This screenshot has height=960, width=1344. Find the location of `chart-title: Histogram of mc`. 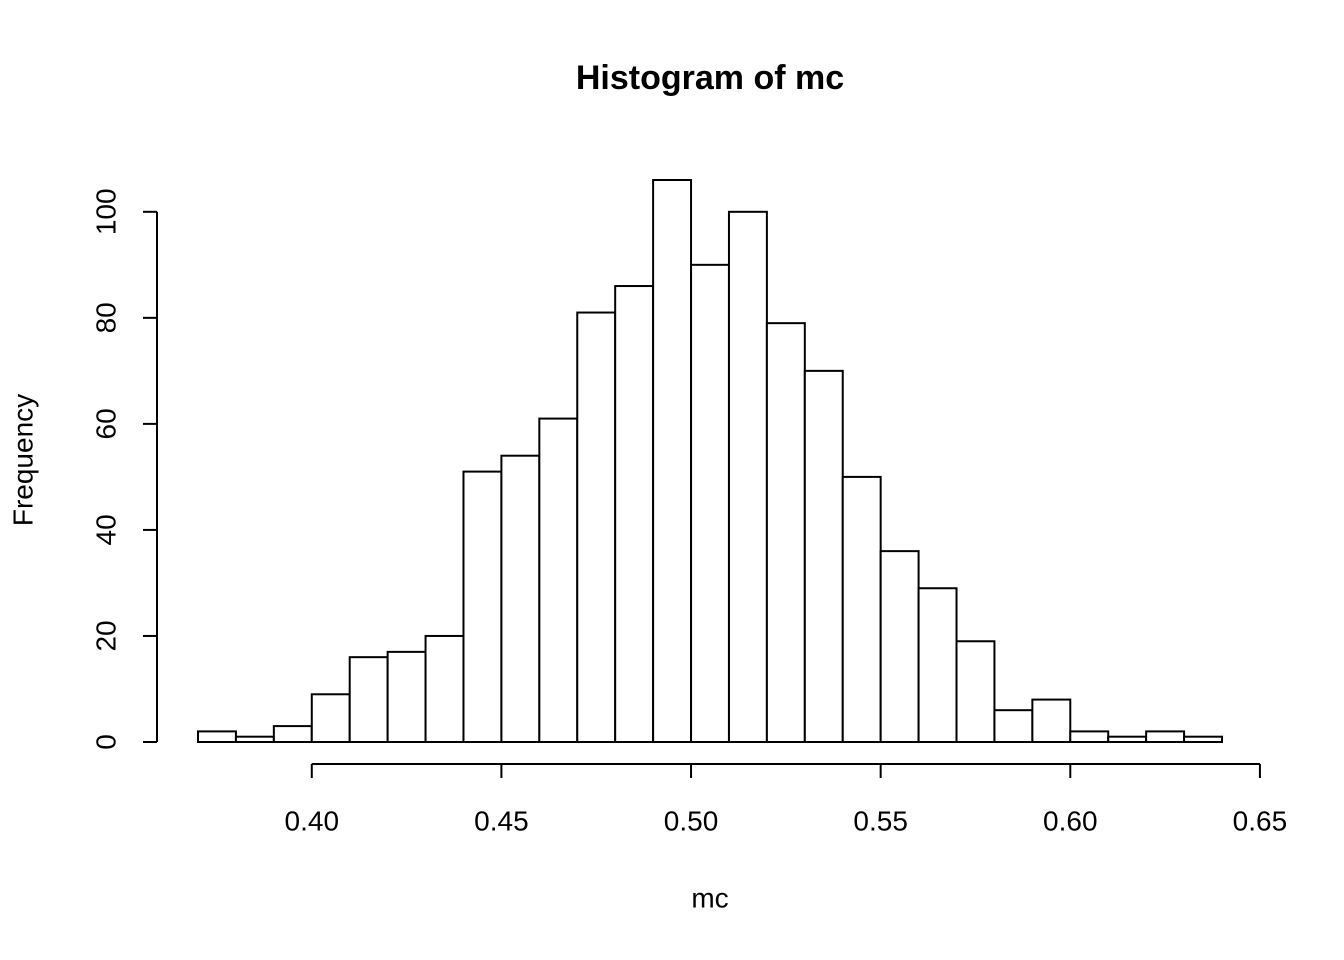

chart-title: Histogram of mc is located at coordinates (710, 78).